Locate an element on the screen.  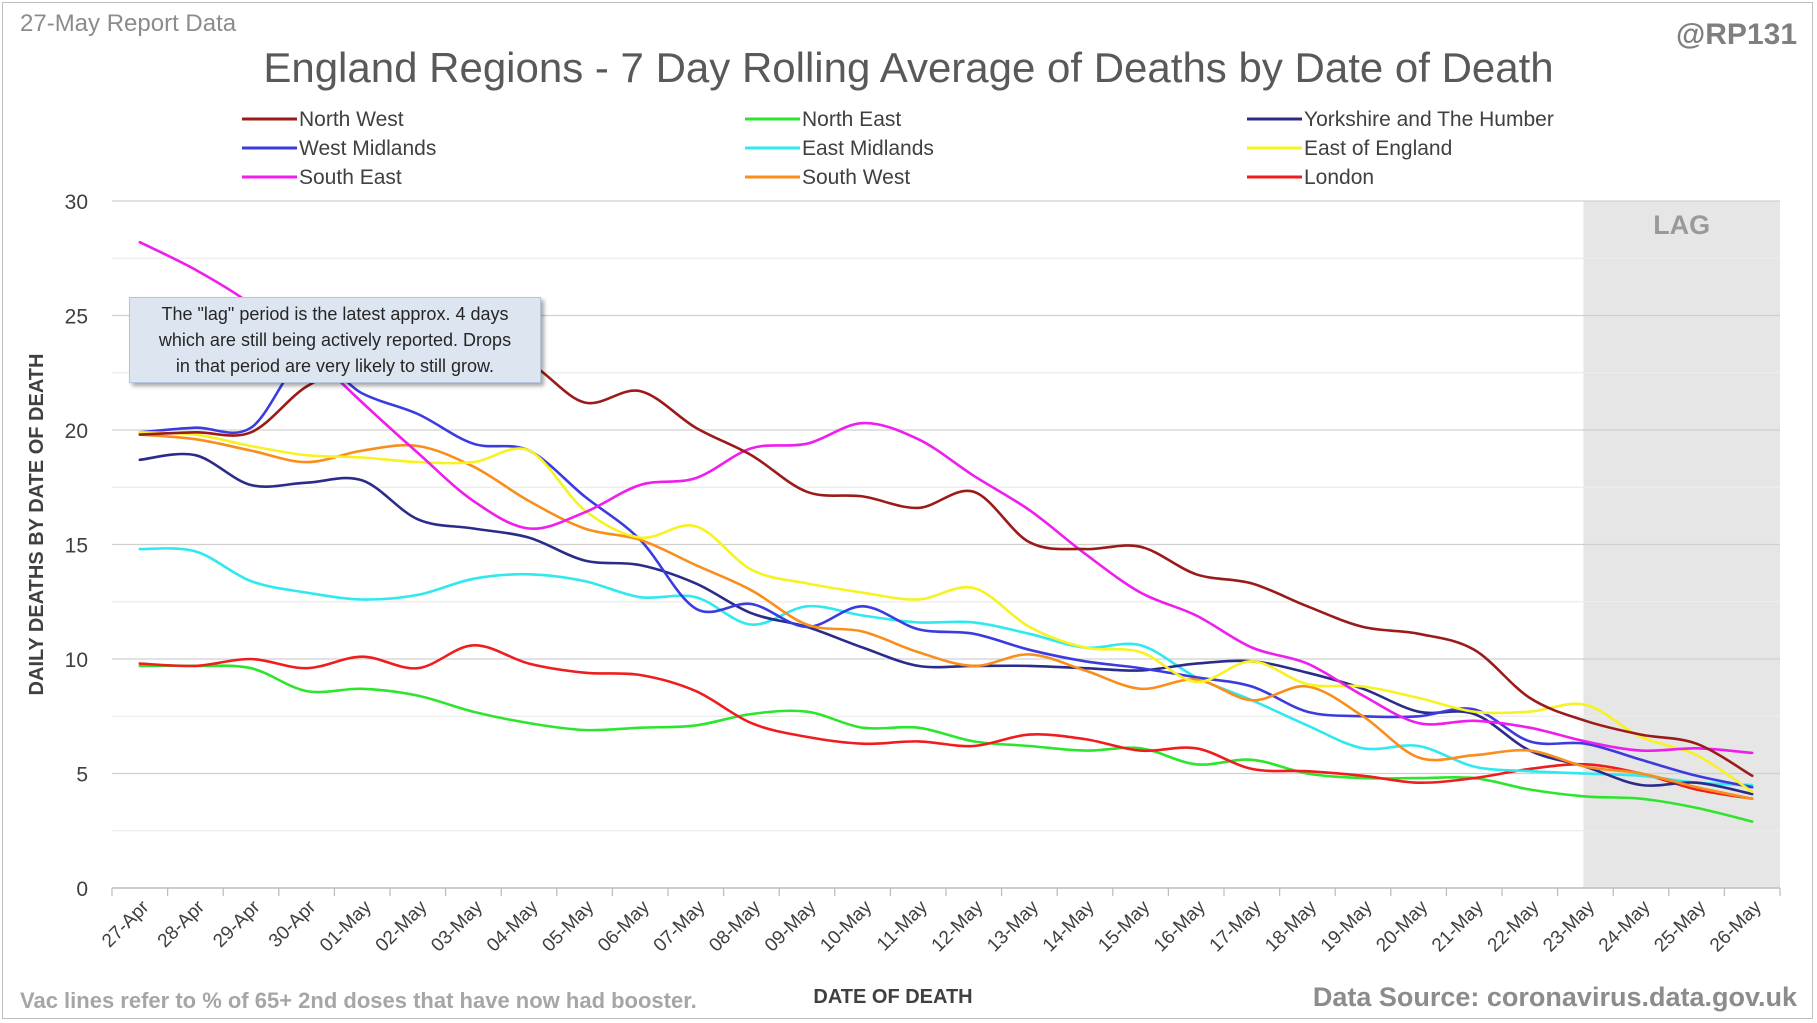
x-tick-label: 14-May is located at coordinates (1069, 926).